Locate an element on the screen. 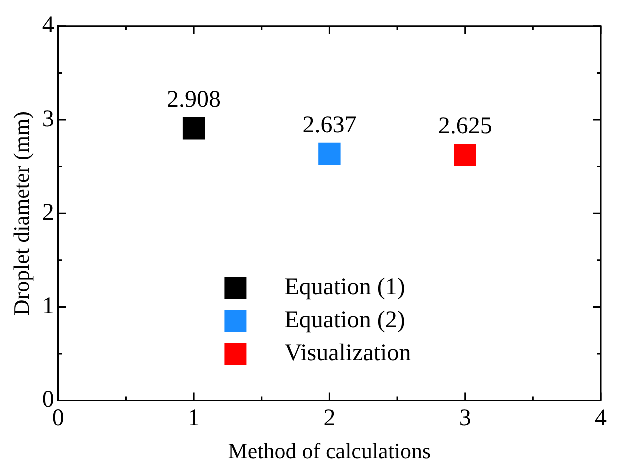 This screenshot has width=629, height=476. data-label: 2.625 is located at coordinates (465, 126).